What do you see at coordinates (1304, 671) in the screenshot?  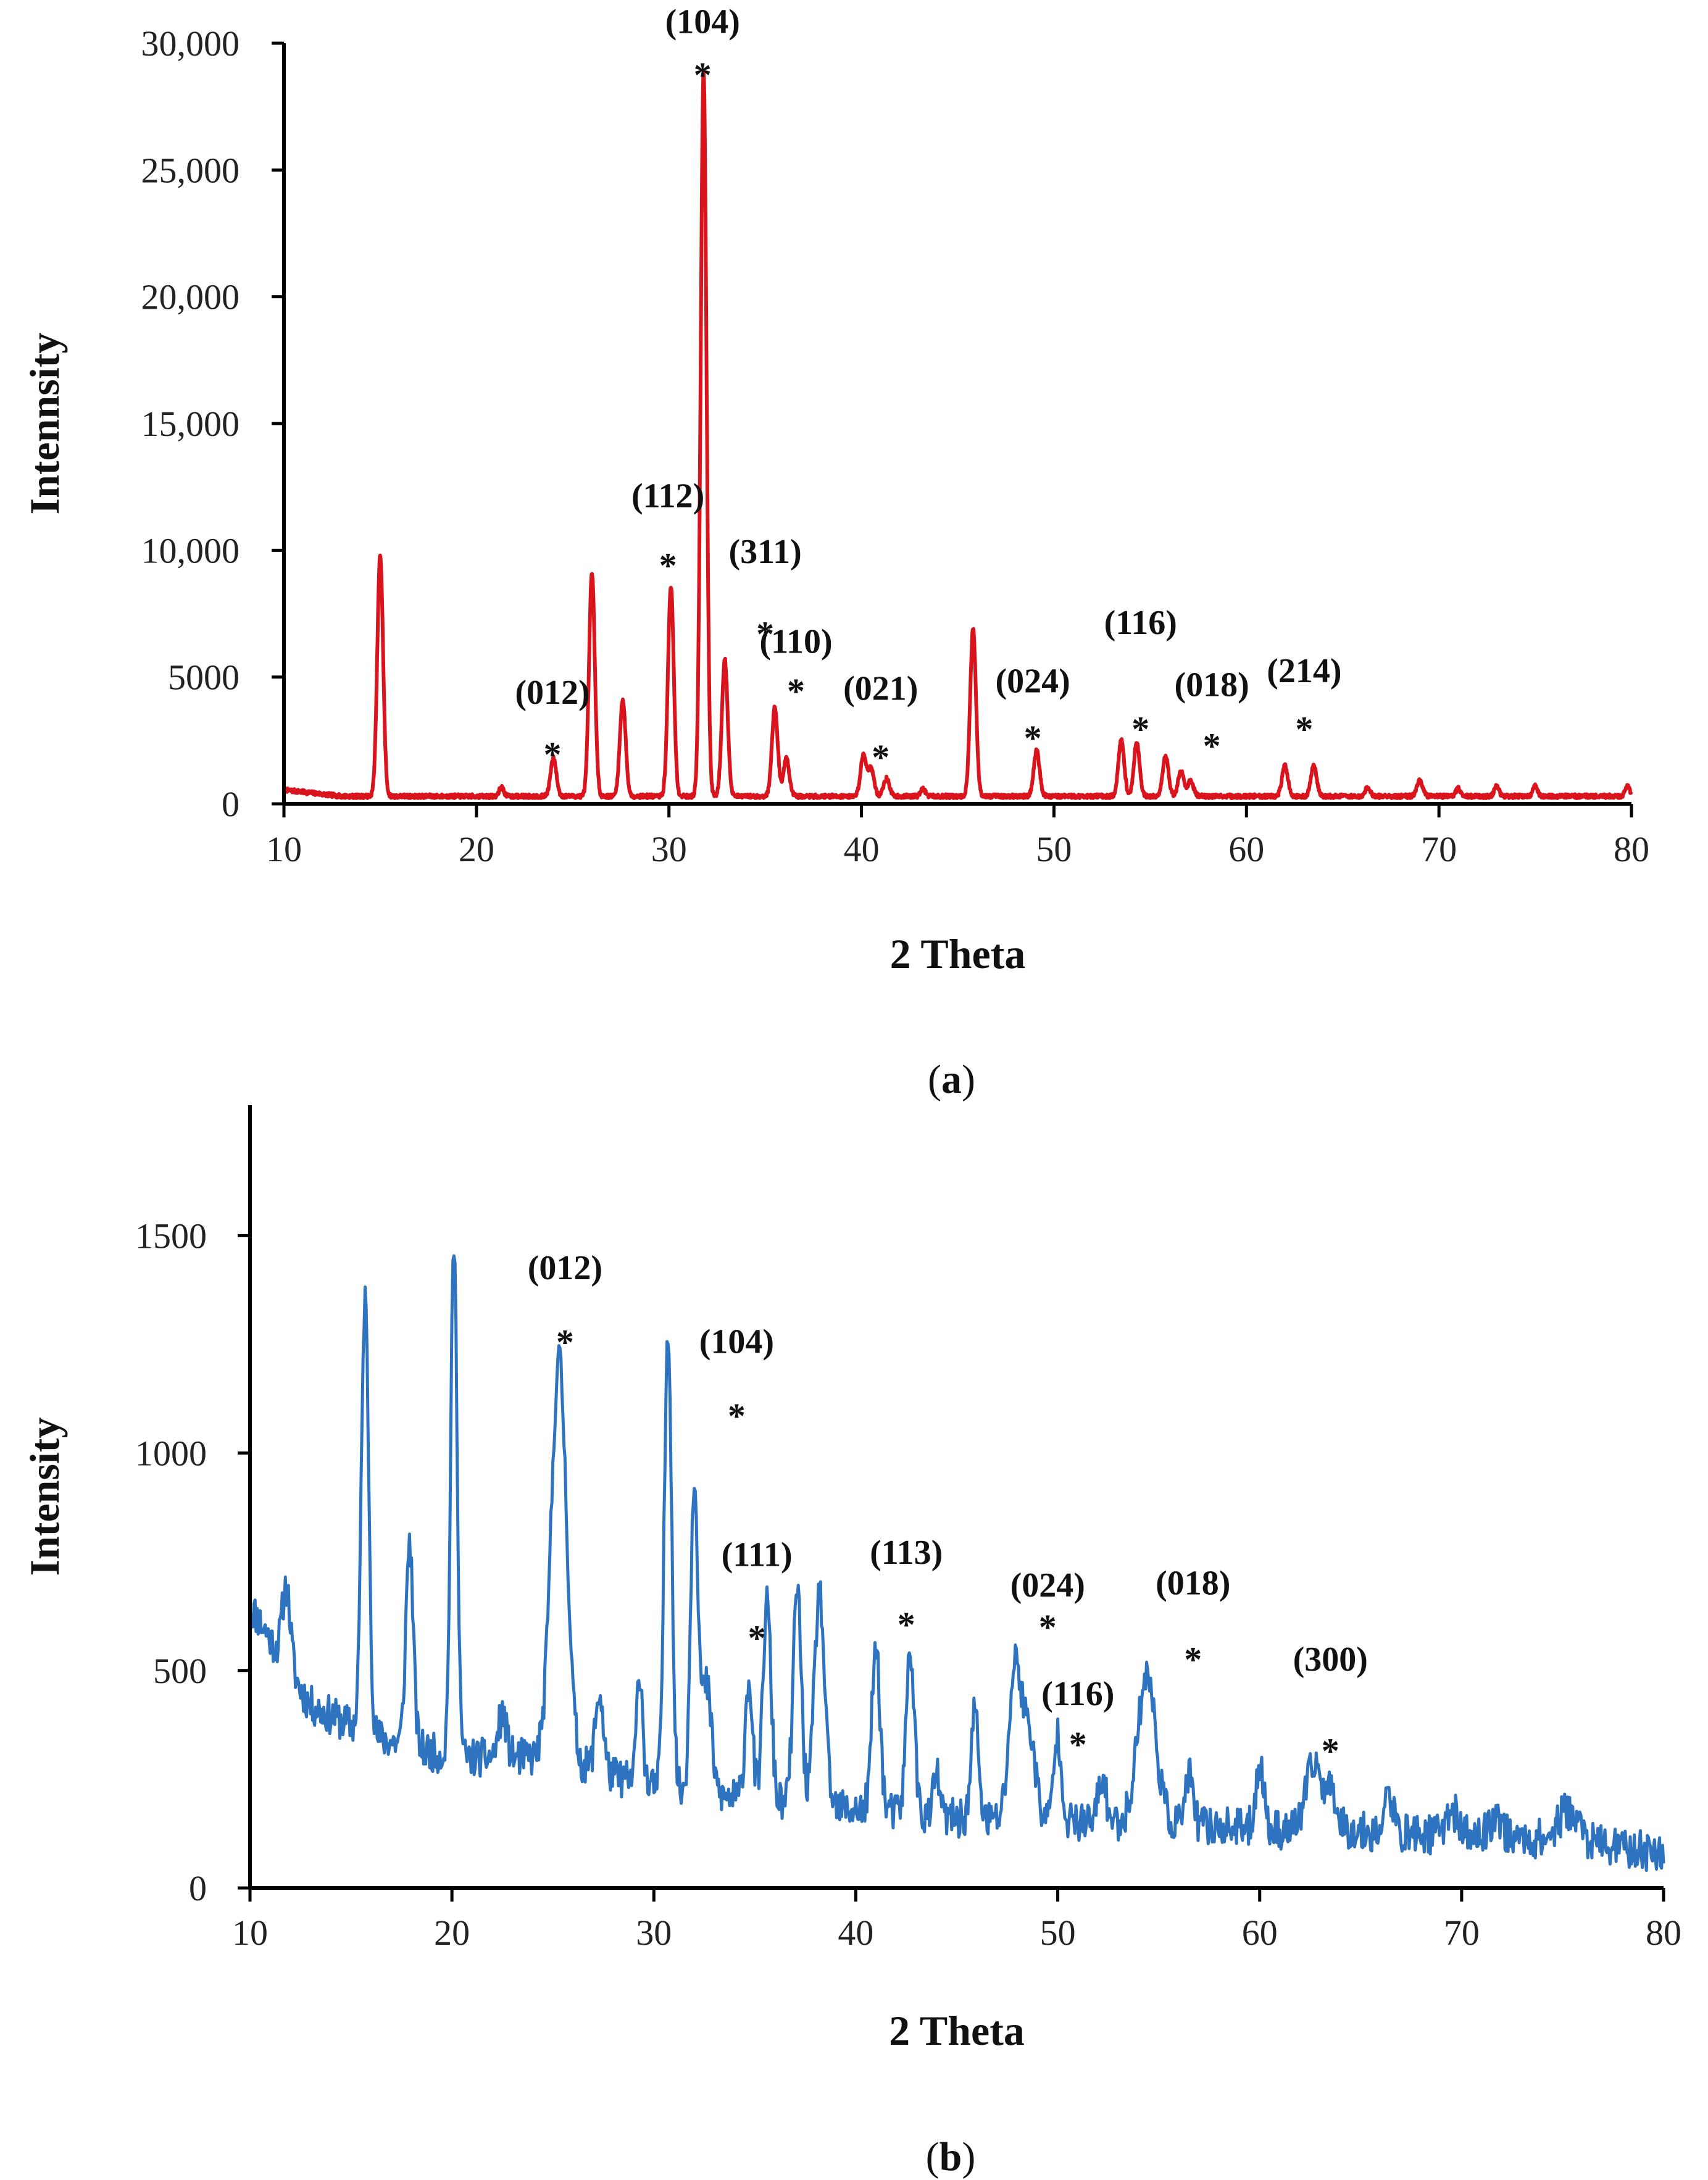 I see `peak-label: (214)` at bounding box center [1304, 671].